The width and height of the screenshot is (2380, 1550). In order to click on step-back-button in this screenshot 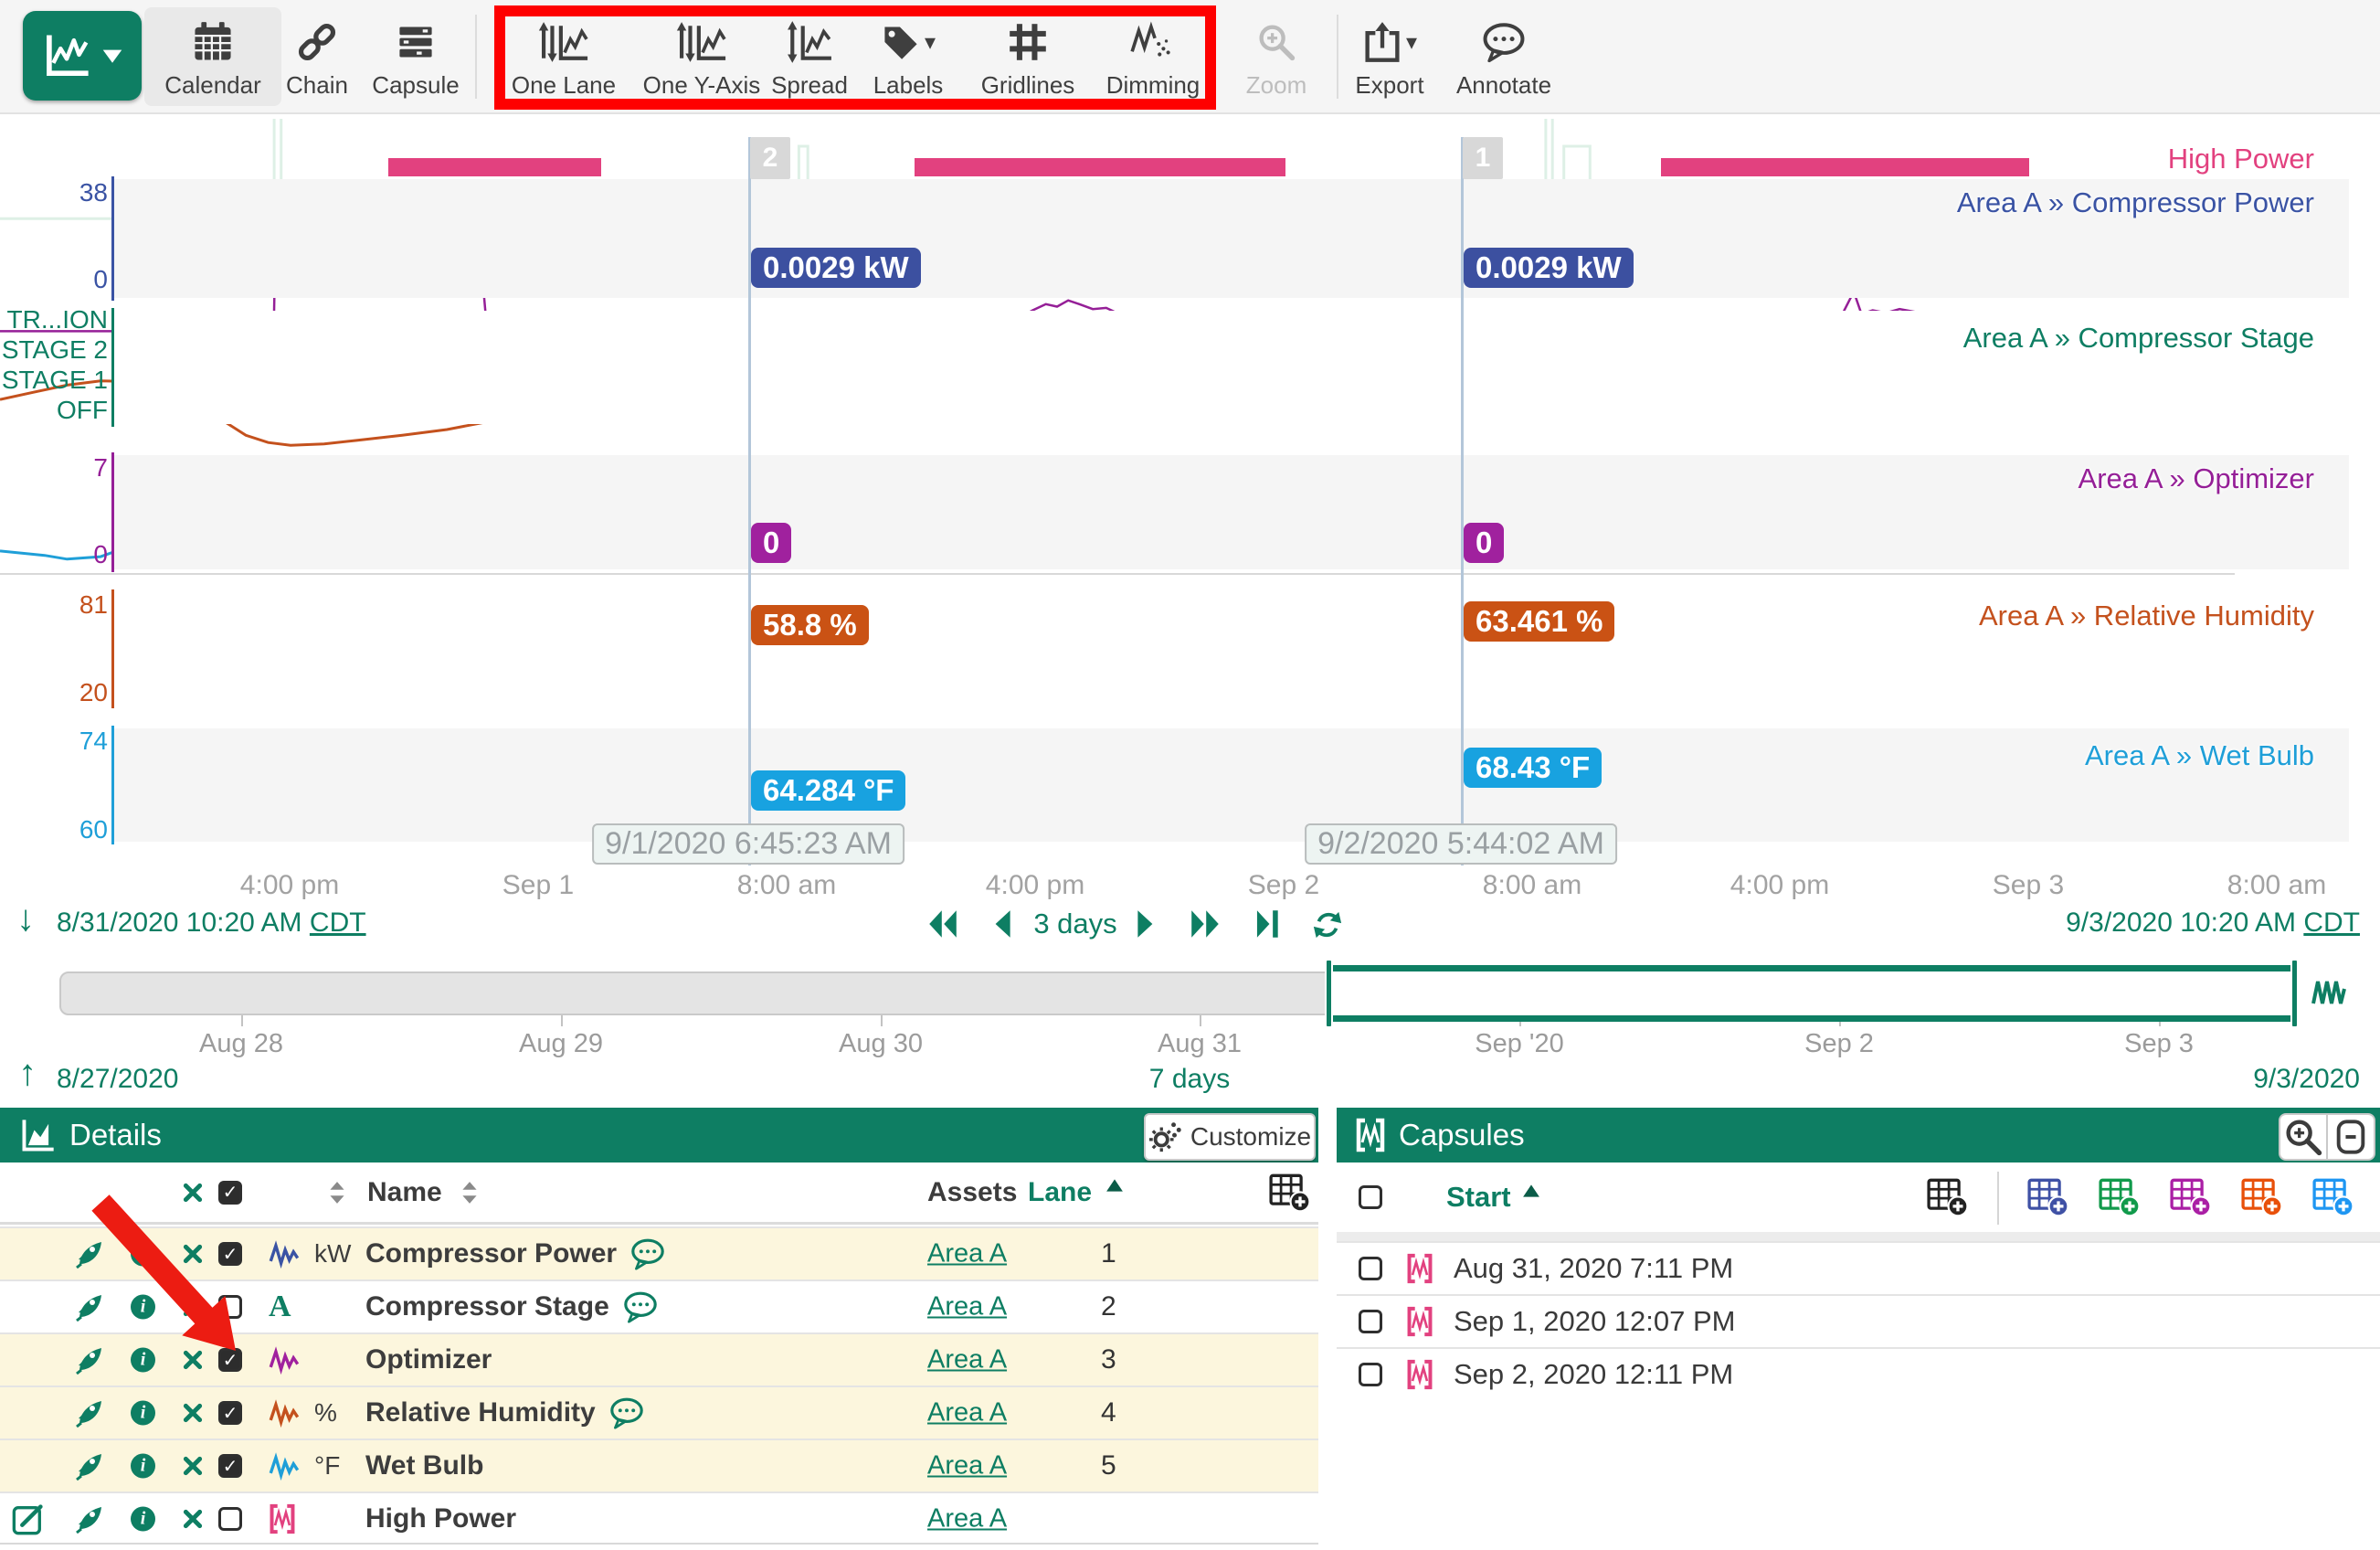, I will do `click(1002, 924)`.